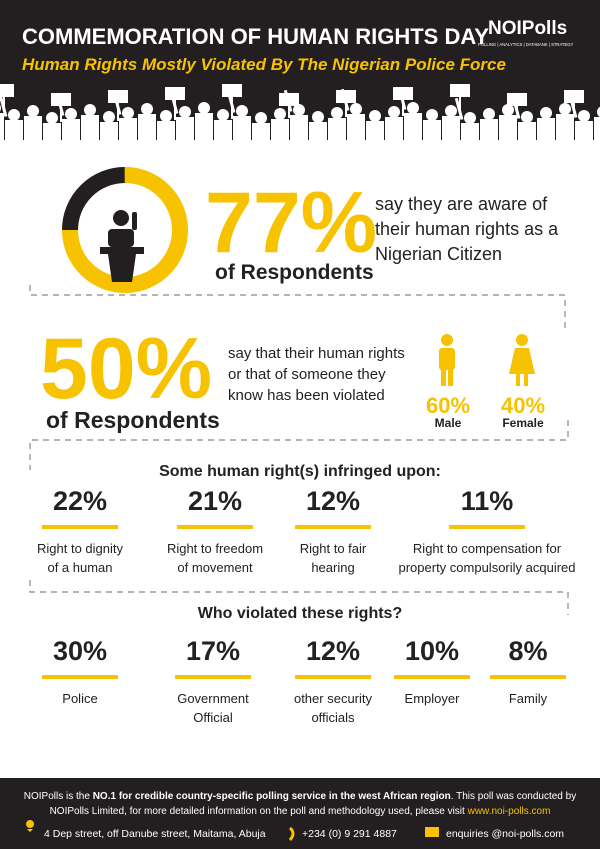  Describe the element at coordinates (523, 423) in the screenshot. I see `gender-label: Female` at that location.